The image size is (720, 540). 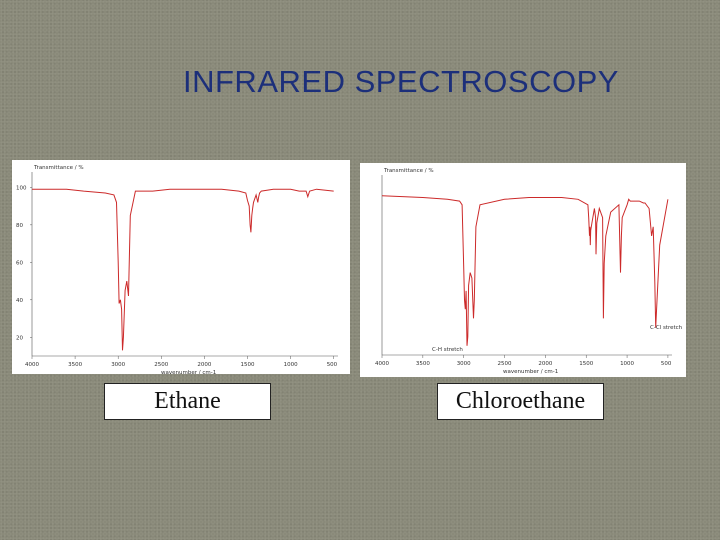 What do you see at coordinates (401, 81) in the screenshot?
I see `slide-title: INFRARED SPECTROSCOPY` at bounding box center [401, 81].